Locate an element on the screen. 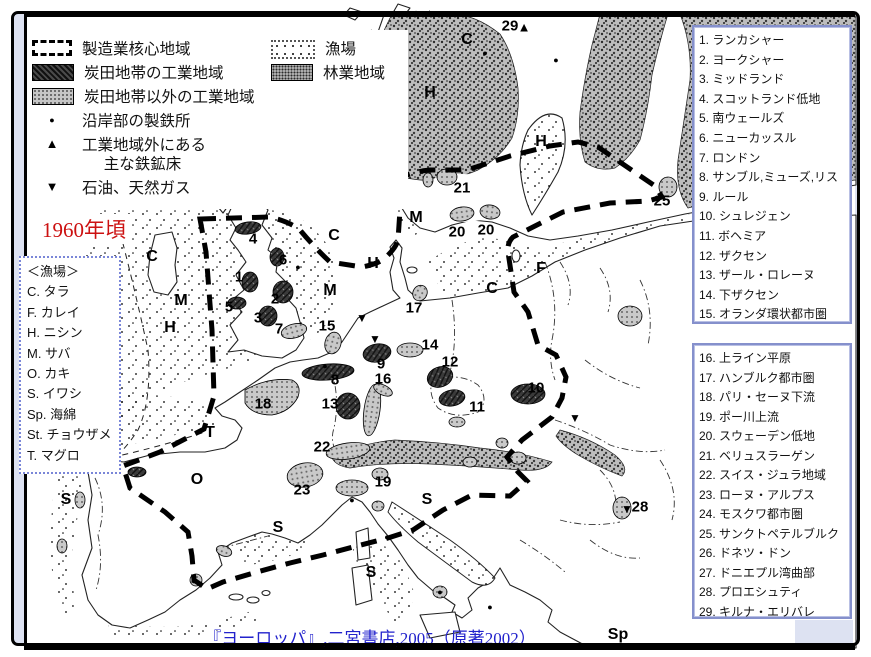  fishery-entry: O. カキ is located at coordinates (49, 374).